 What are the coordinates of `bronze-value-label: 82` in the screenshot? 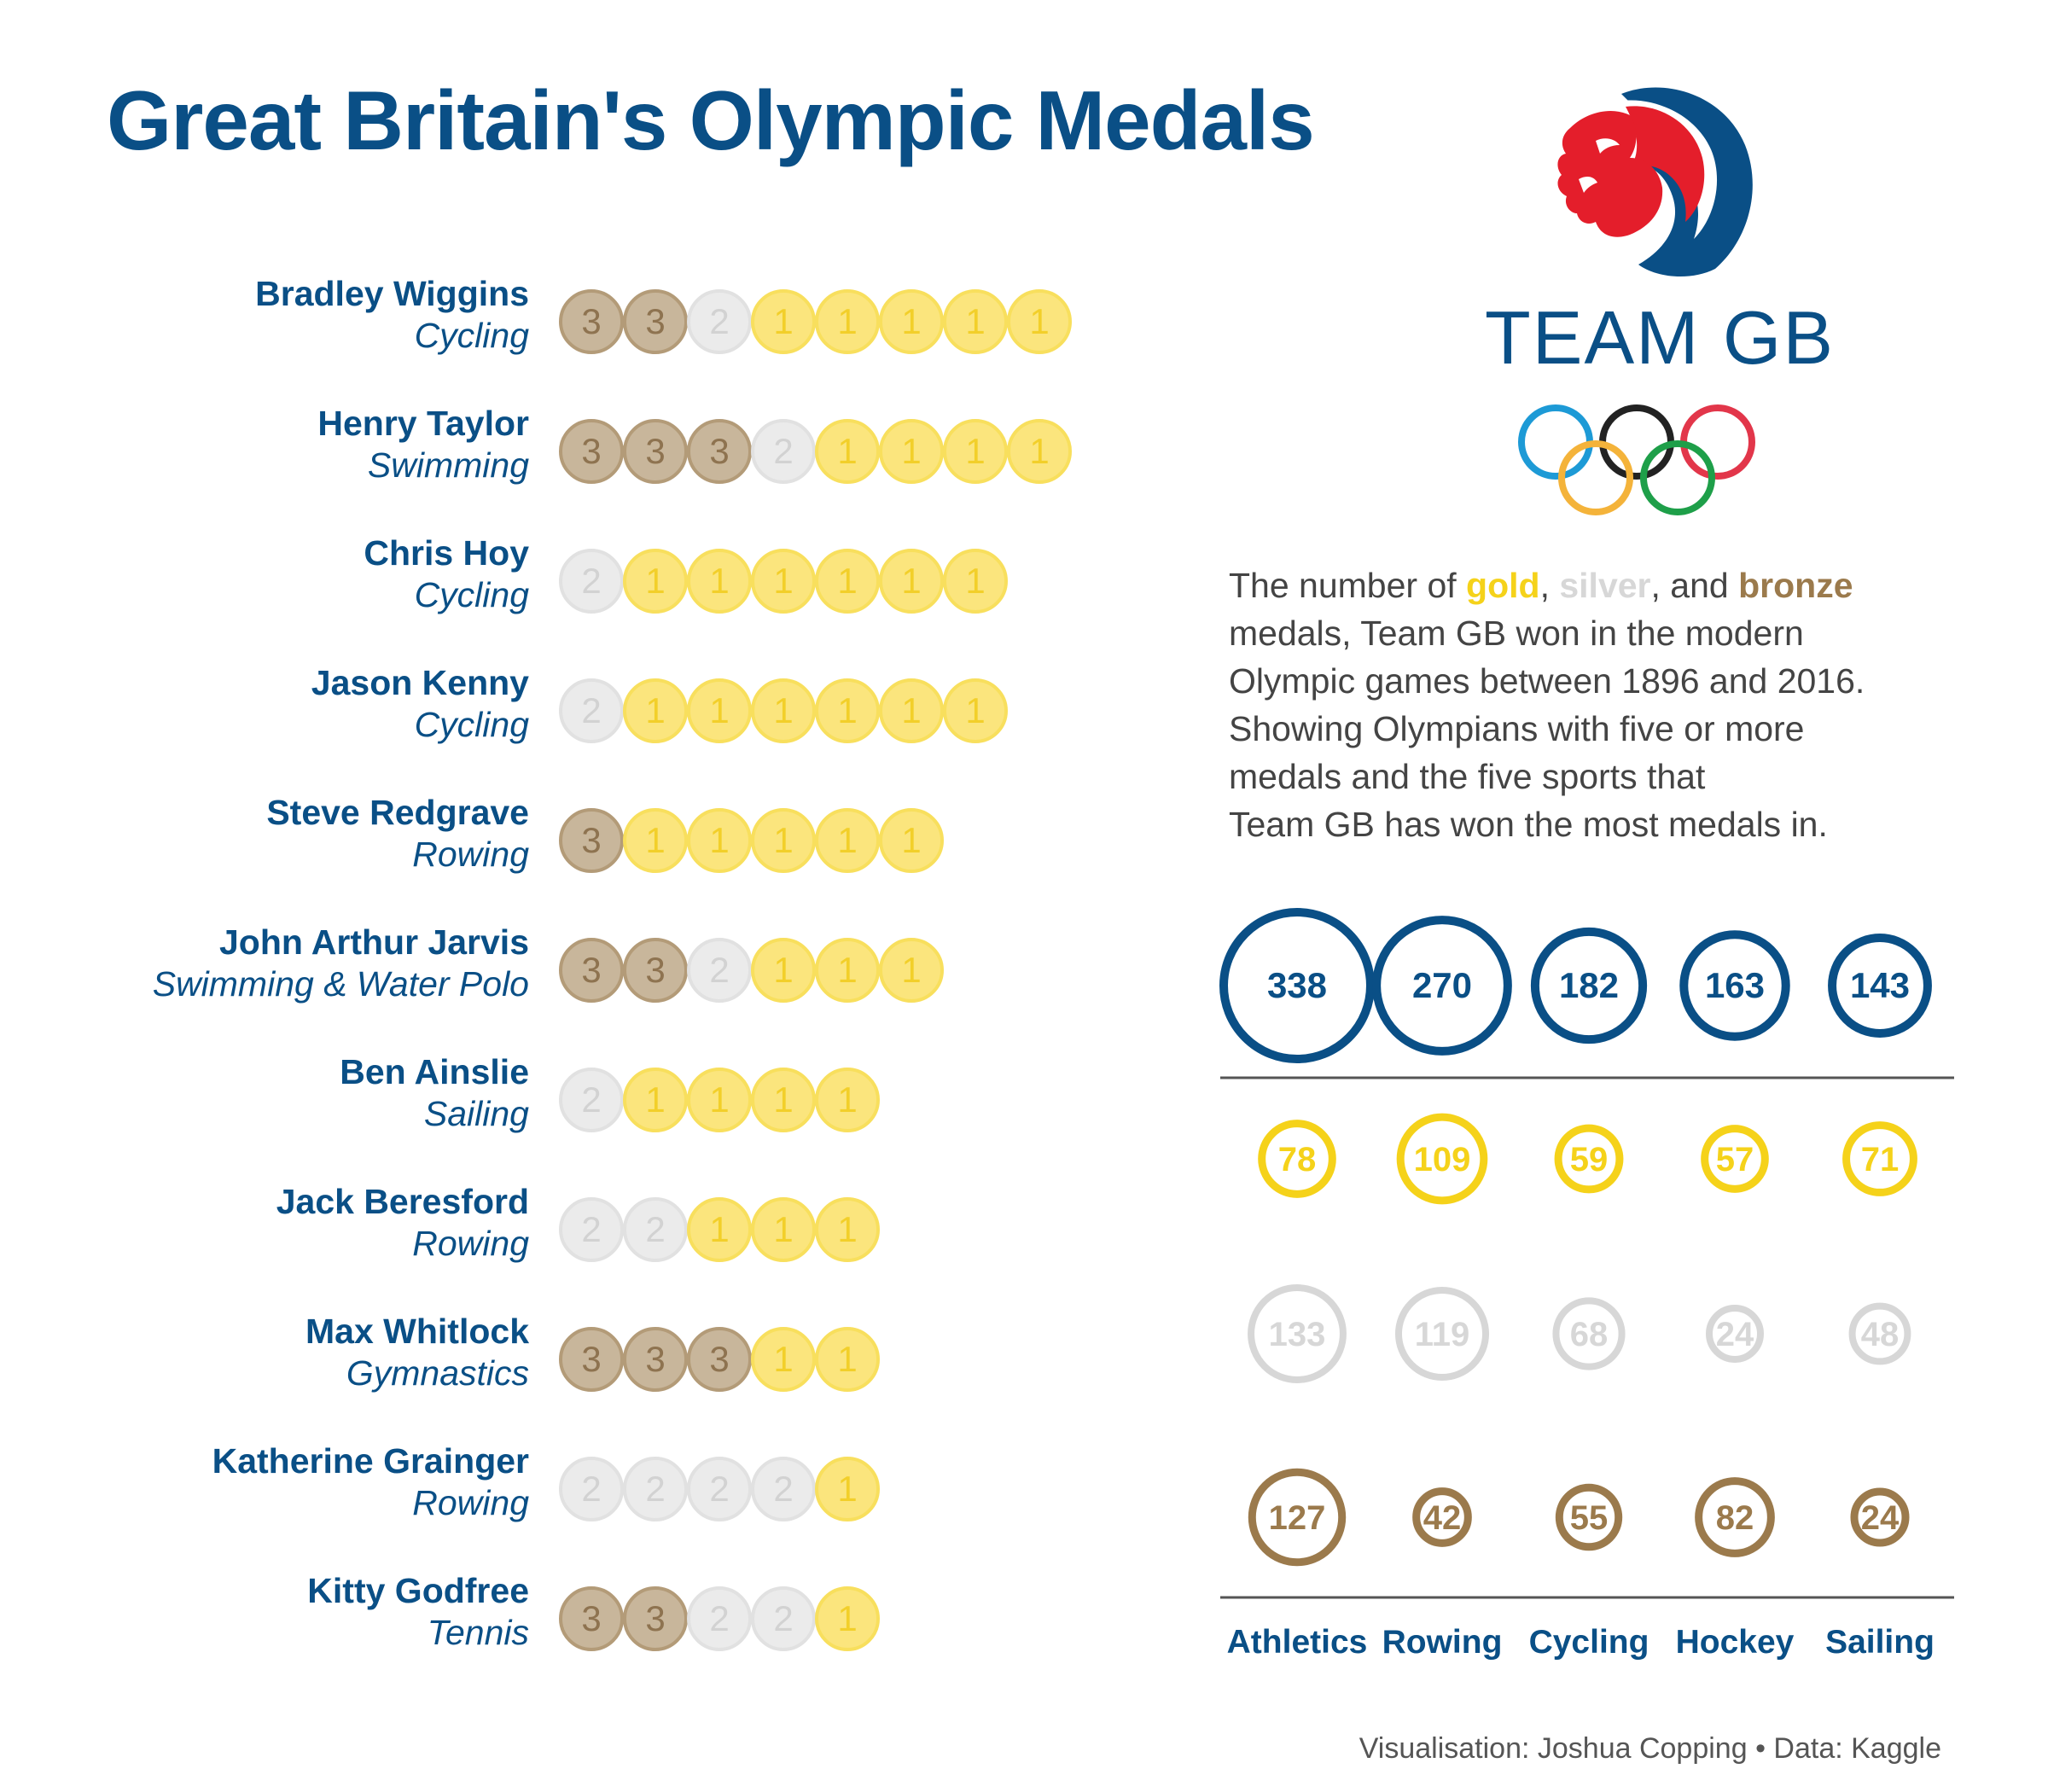 It's located at (1735, 1518).